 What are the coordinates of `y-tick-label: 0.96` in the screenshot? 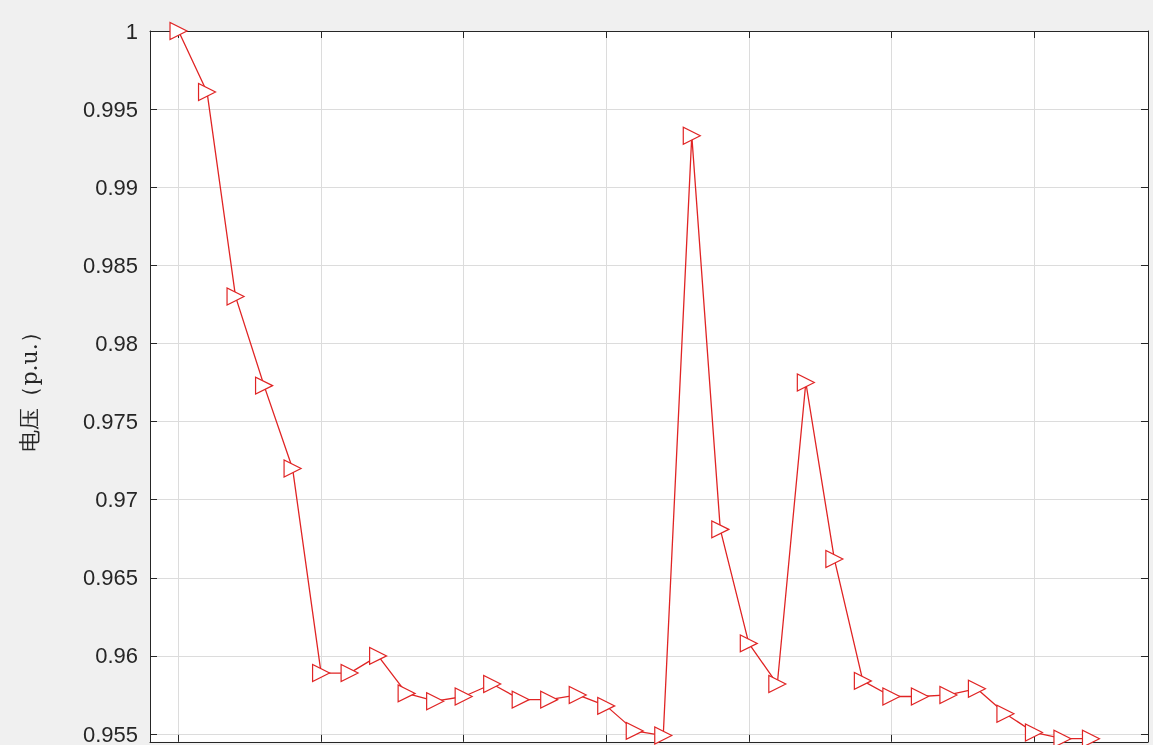 It's located at (116, 656).